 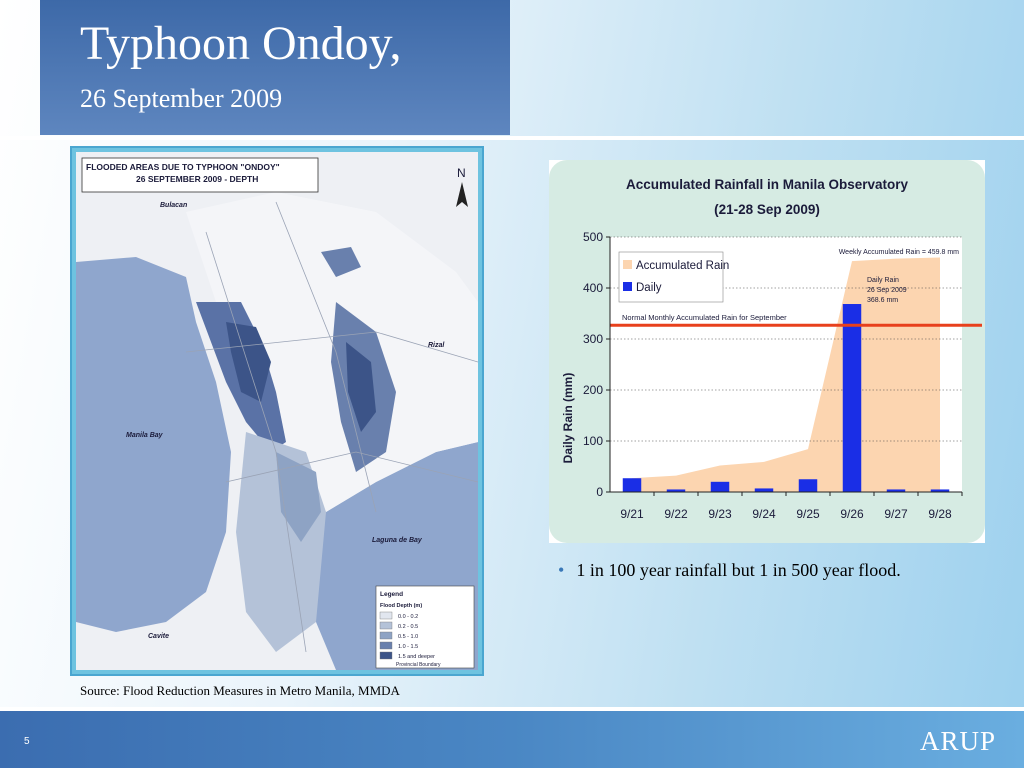 I want to click on footer-bar, so click(x=512, y=739).